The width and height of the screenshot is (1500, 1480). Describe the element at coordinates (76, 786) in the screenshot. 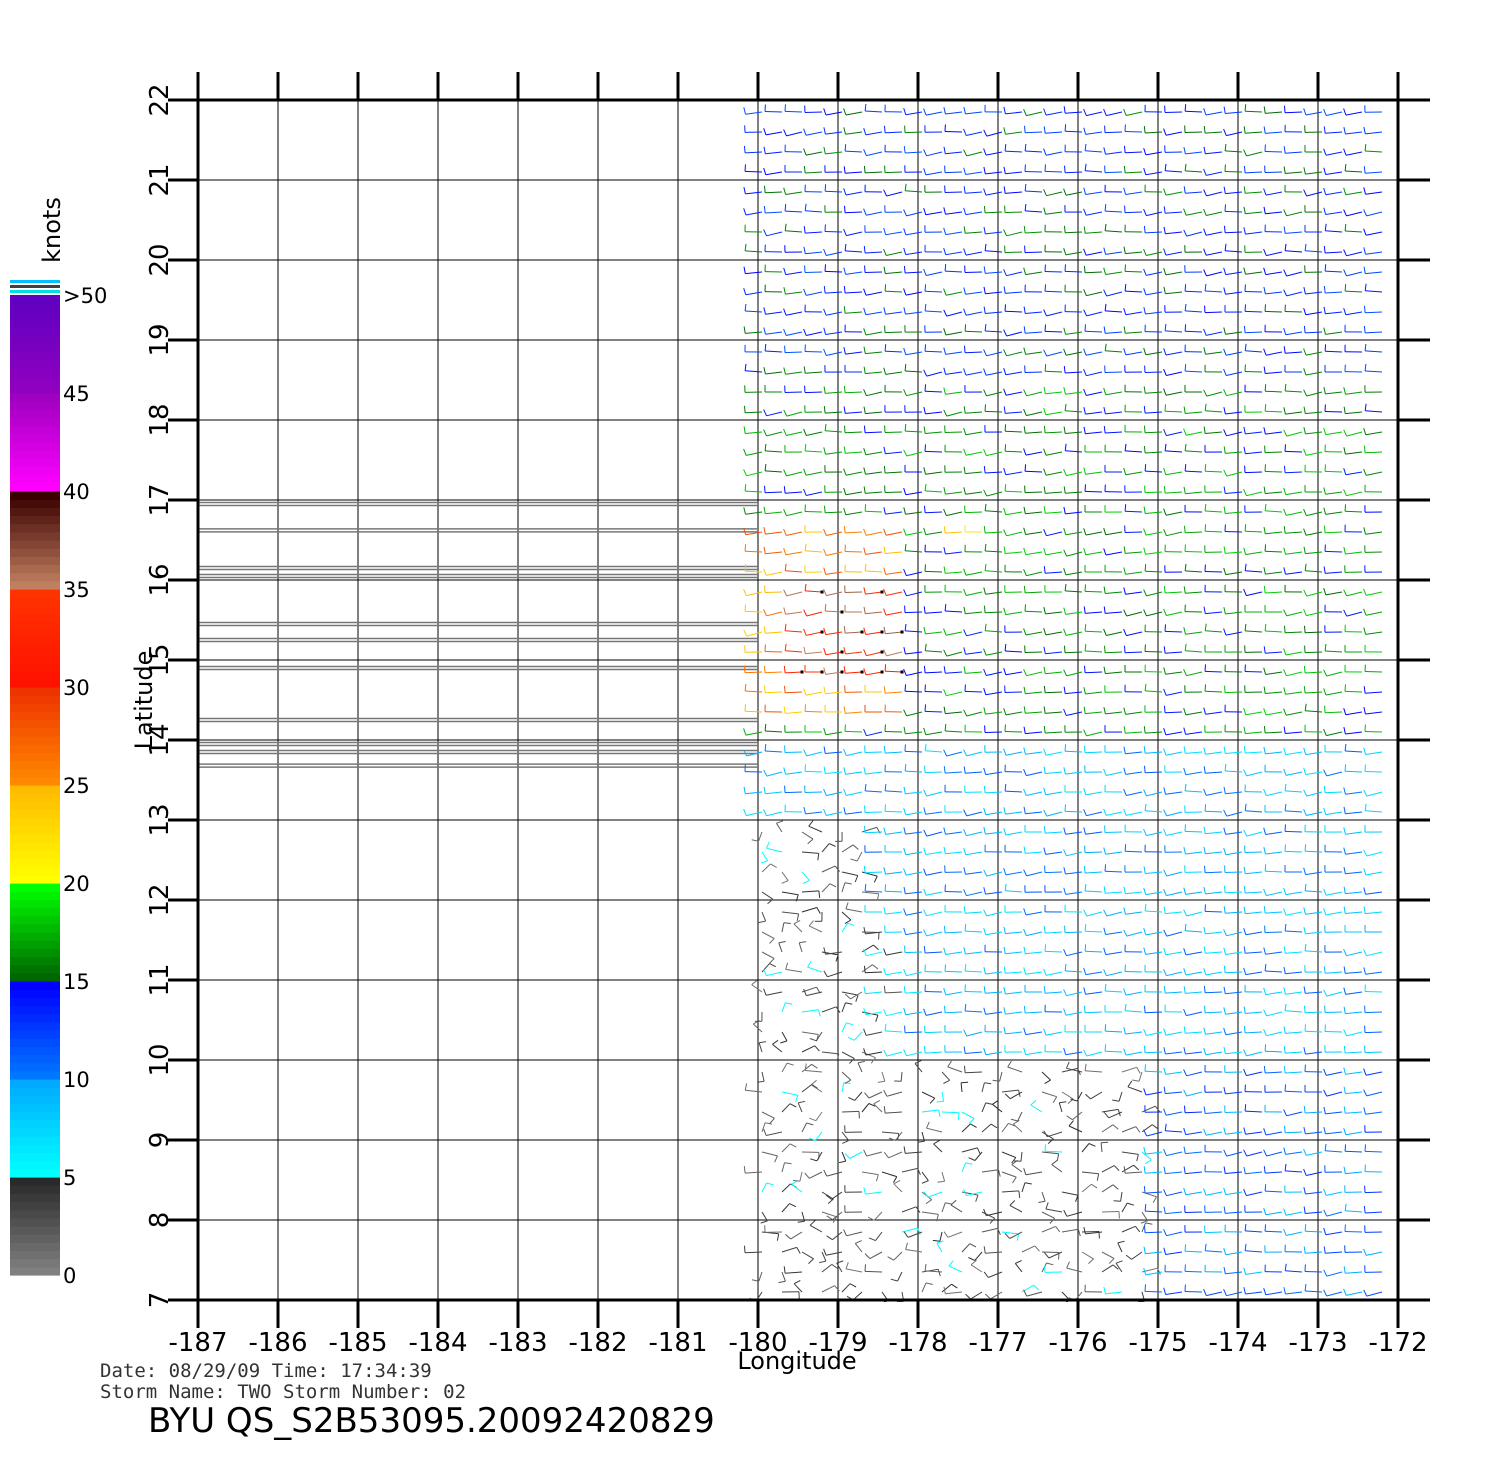

I see `colorbar-label: 25` at that location.